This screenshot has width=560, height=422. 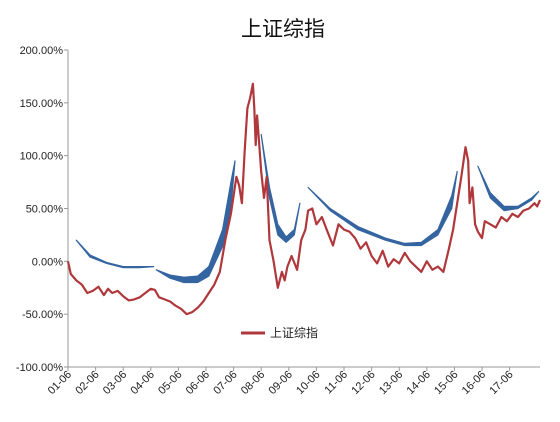 I want to click on chart-title: 上证综指, so click(x=283, y=29).